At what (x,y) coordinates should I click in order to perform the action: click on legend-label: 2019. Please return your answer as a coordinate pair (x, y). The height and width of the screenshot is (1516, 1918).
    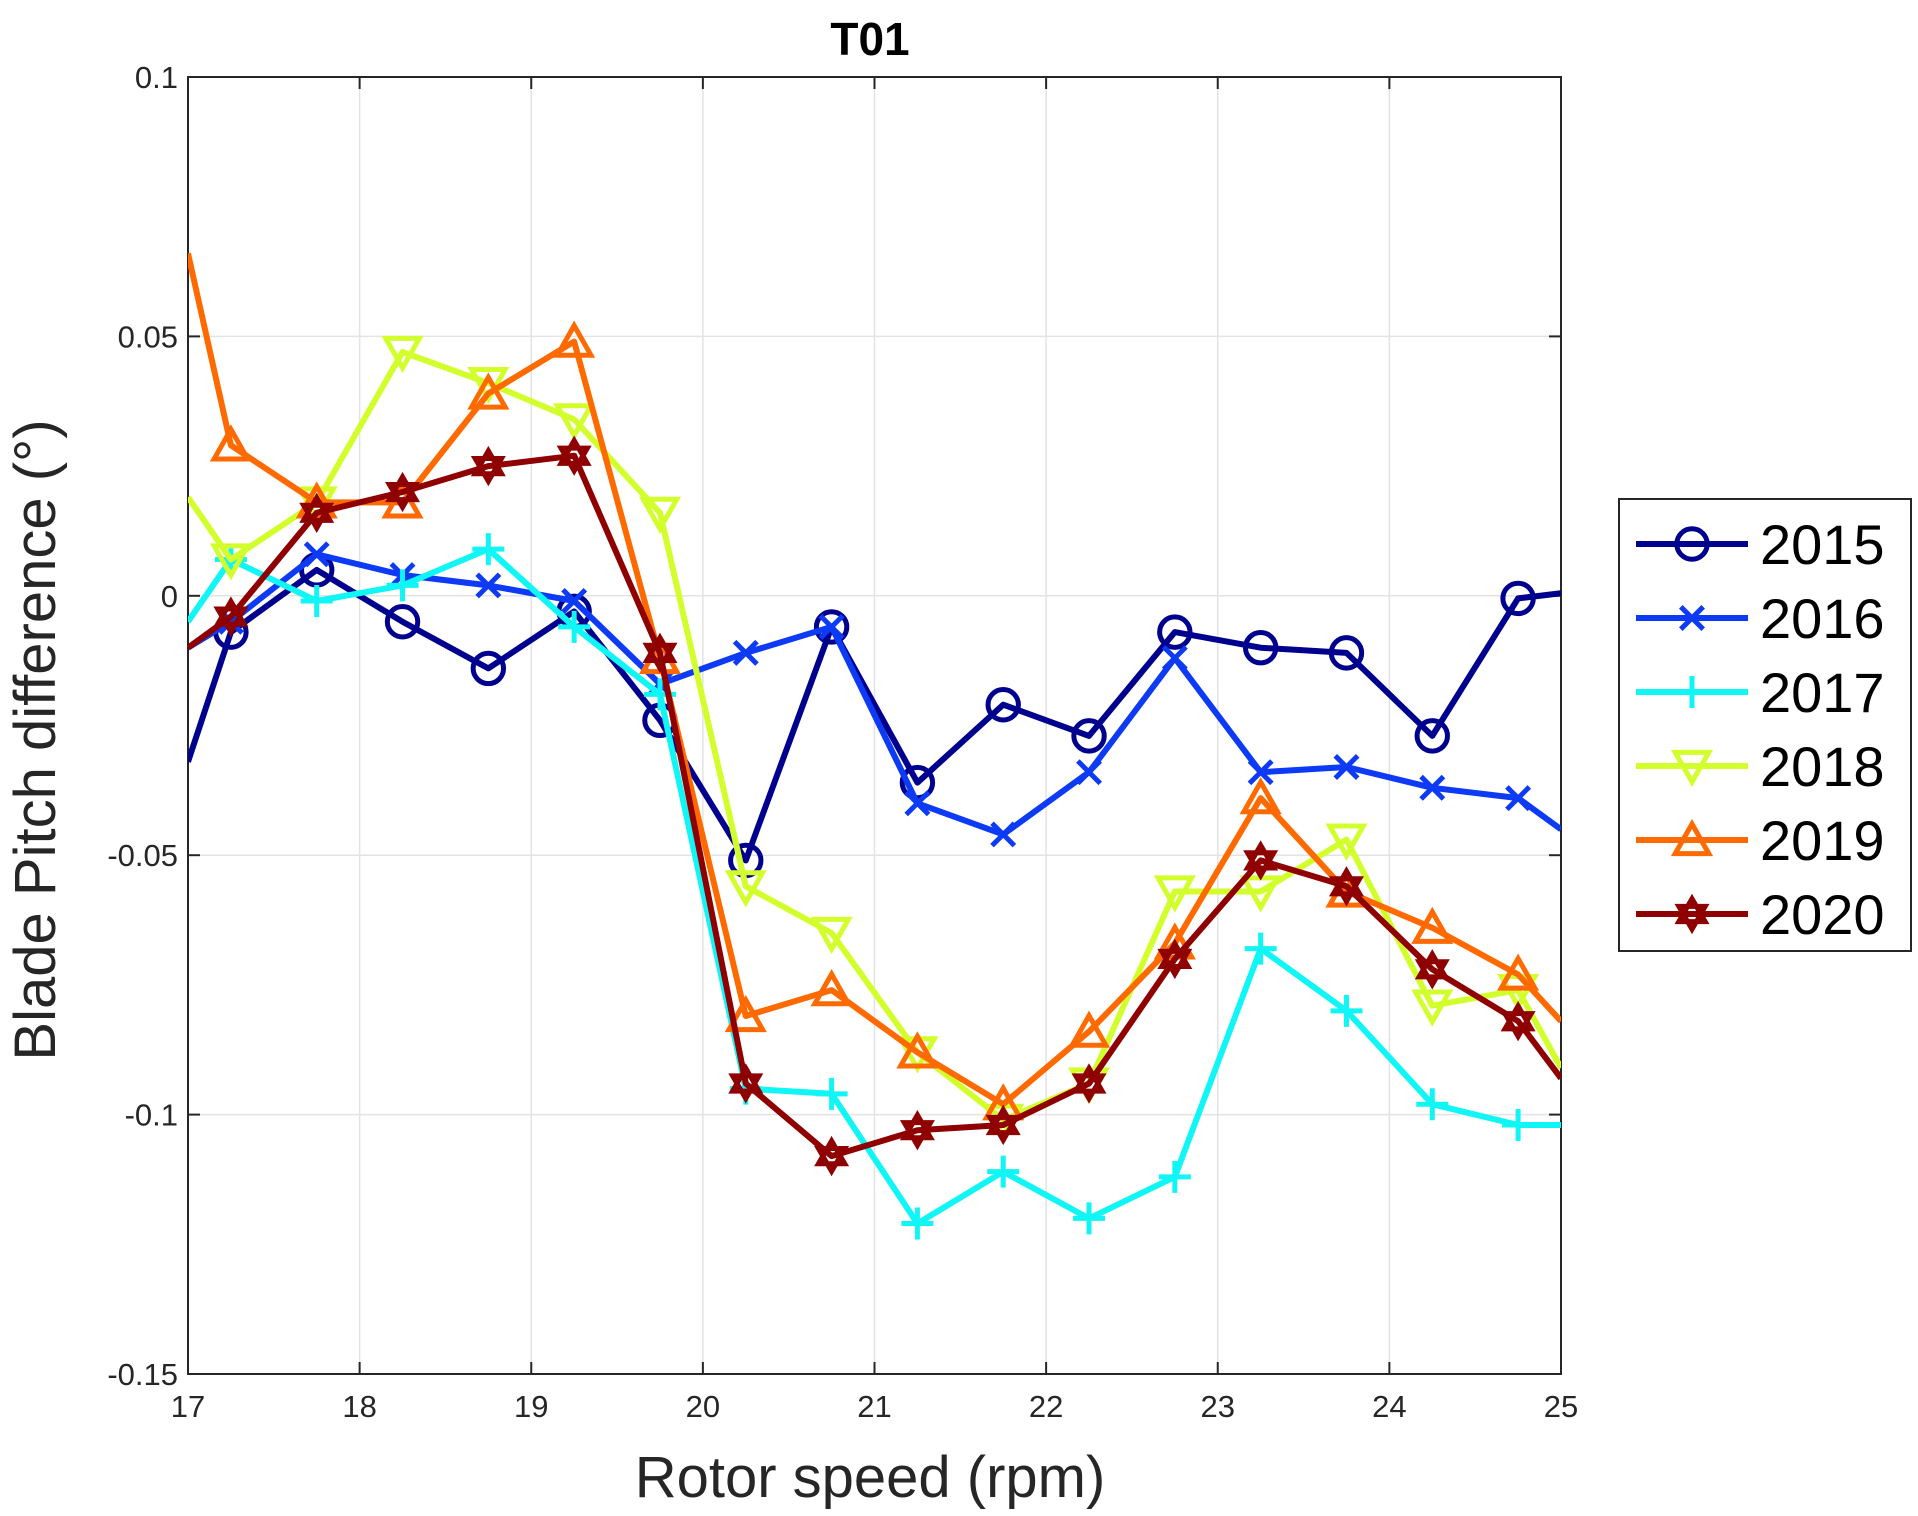
    Looking at the image, I should click on (1822, 840).